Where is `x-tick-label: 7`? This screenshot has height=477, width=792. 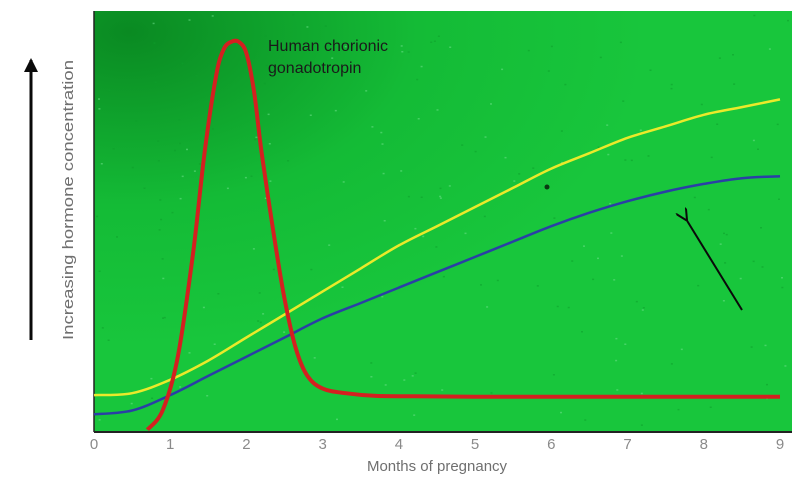
x-tick-label: 7 is located at coordinates (627, 444).